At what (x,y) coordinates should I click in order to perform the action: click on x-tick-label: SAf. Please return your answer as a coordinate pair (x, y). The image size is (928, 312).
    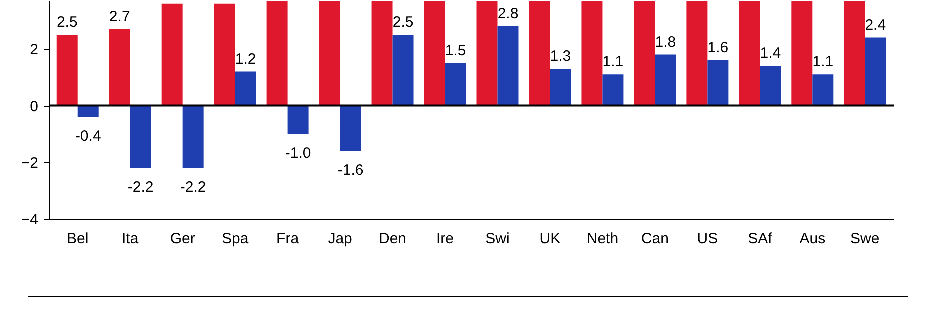
    Looking at the image, I should click on (761, 239).